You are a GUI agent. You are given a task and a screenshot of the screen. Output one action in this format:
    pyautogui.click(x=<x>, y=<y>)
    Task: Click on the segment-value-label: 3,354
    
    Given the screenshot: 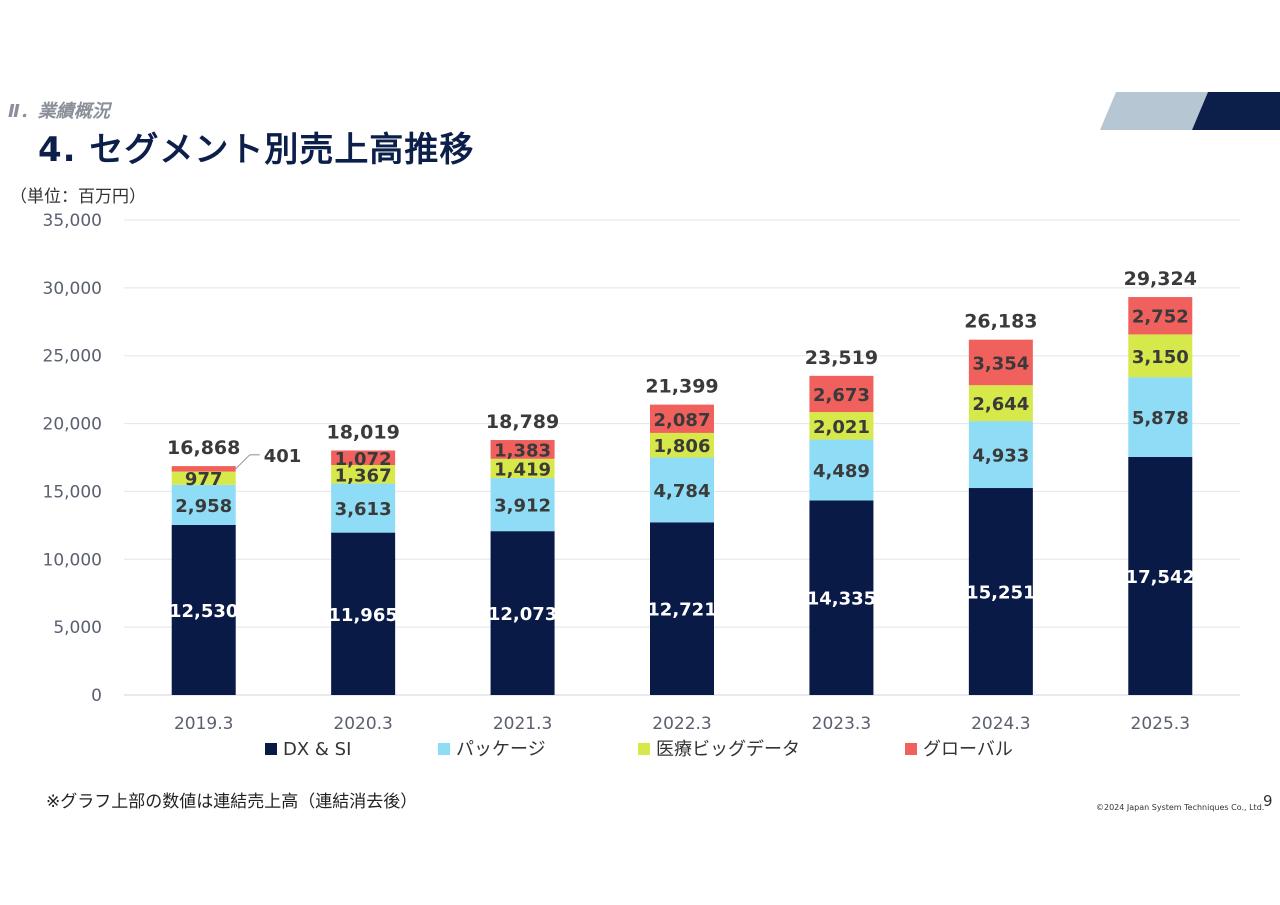 What is the action you would take?
    pyautogui.click(x=1000, y=363)
    